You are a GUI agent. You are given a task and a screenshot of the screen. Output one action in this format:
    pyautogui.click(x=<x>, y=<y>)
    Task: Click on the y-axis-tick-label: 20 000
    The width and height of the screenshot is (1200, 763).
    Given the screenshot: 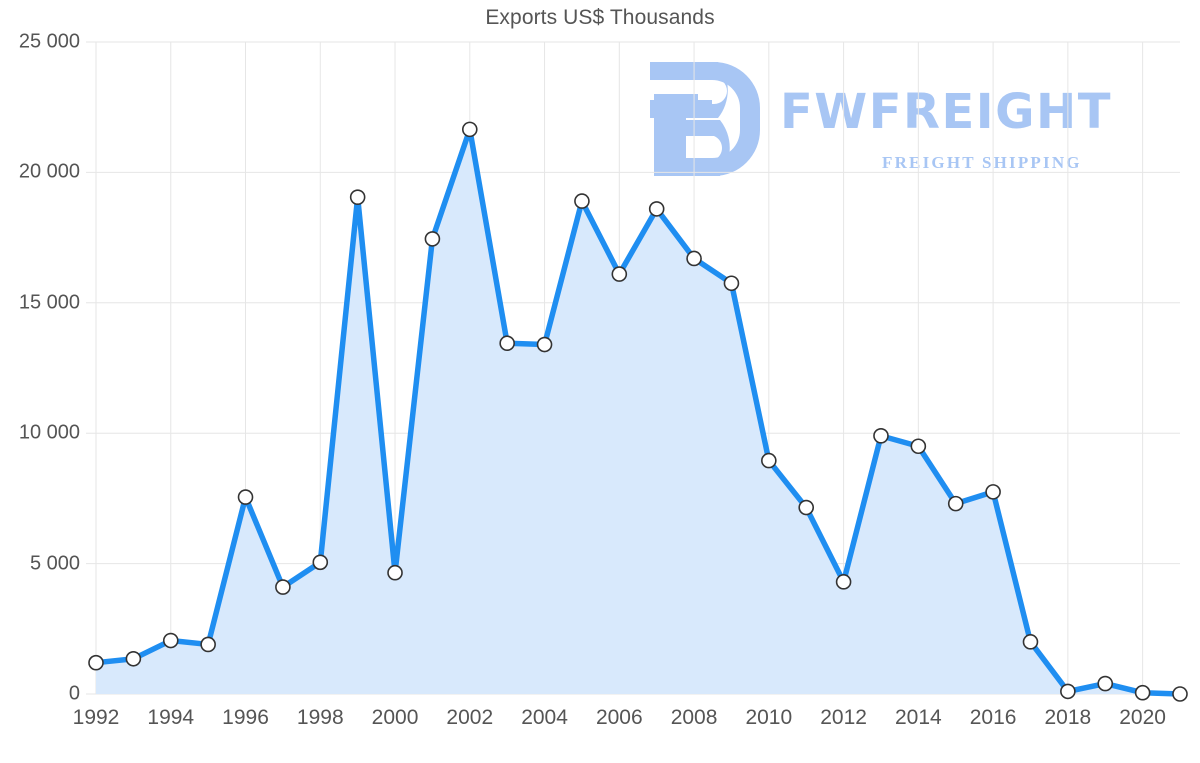 What is the action you would take?
    pyautogui.click(x=49, y=171)
    